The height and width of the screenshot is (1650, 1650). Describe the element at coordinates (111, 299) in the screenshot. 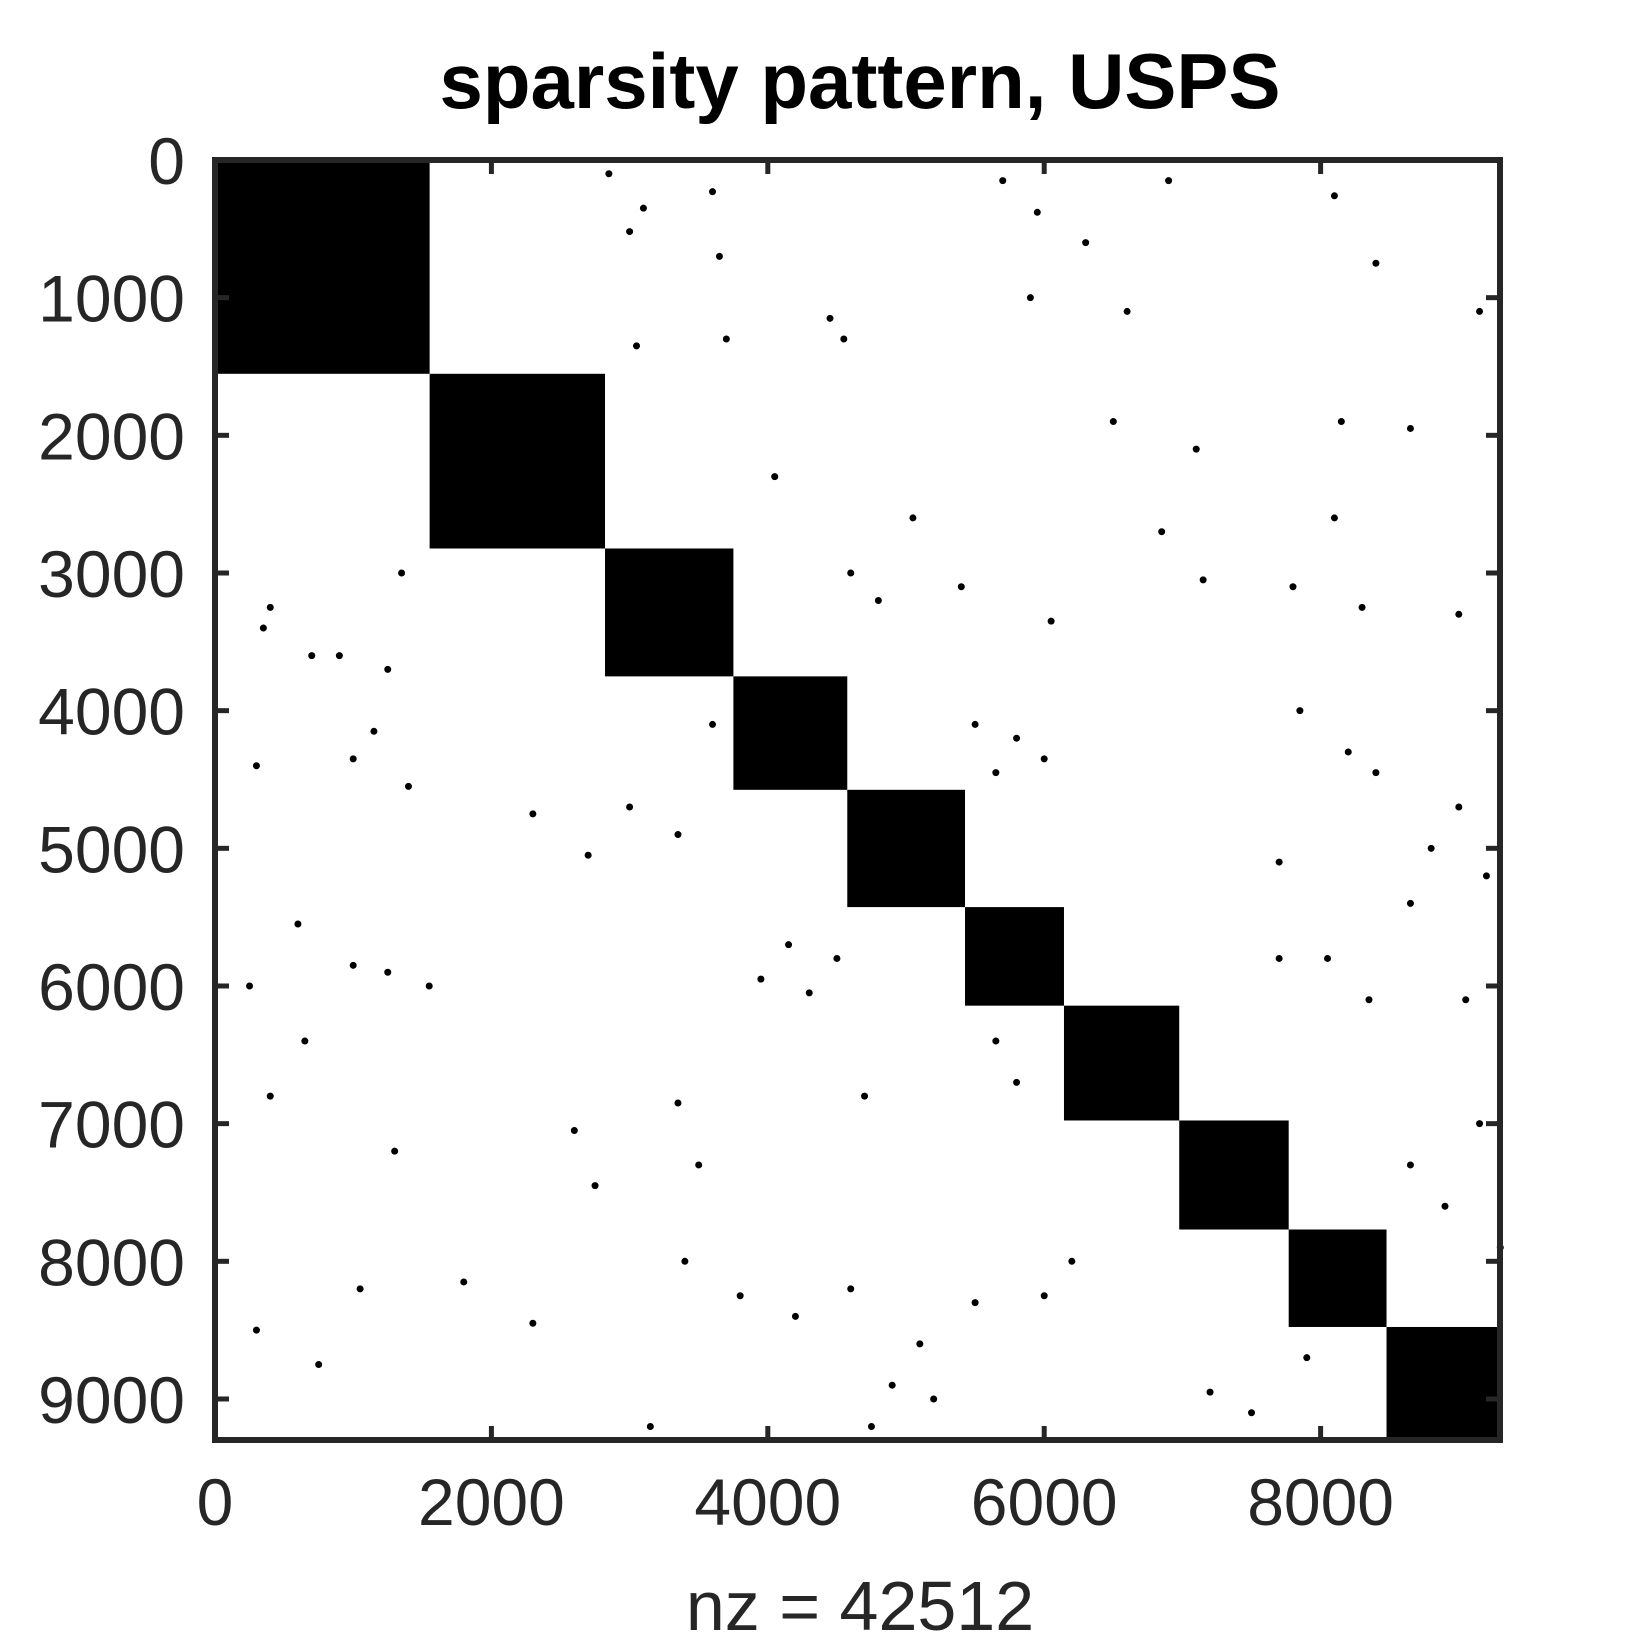

I see `y-tick-label: 1000` at that location.